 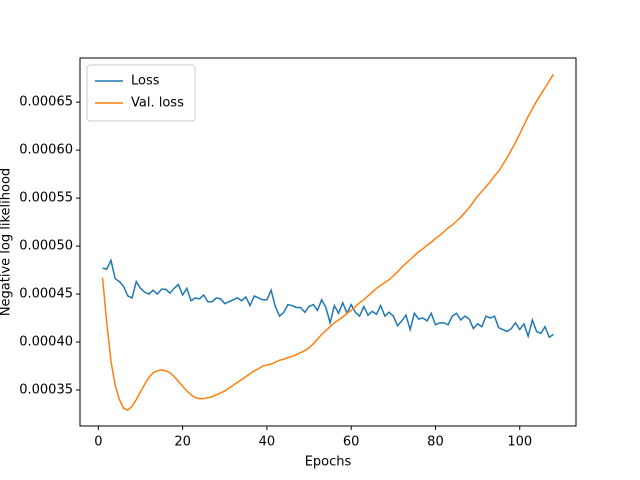 I want to click on x-tick-label: 40, so click(x=267, y=442).